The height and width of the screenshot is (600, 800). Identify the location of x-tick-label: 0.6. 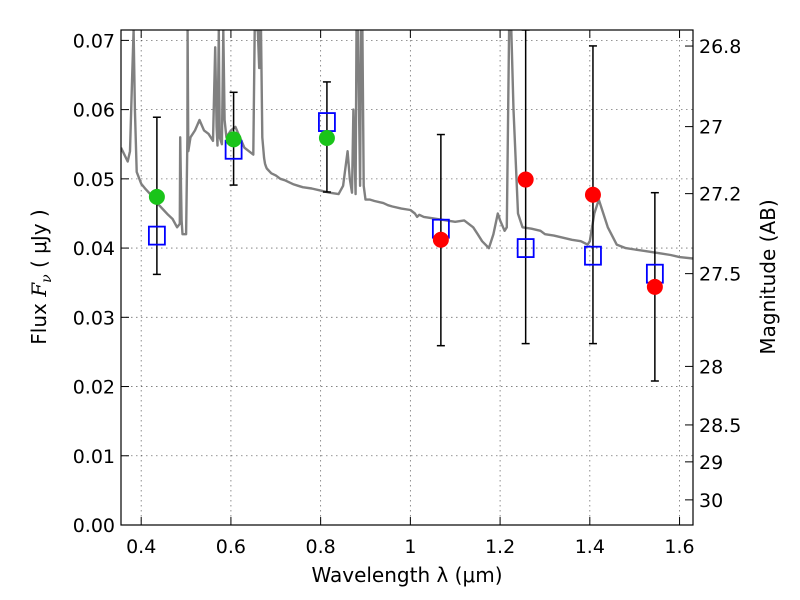
(231, 547).